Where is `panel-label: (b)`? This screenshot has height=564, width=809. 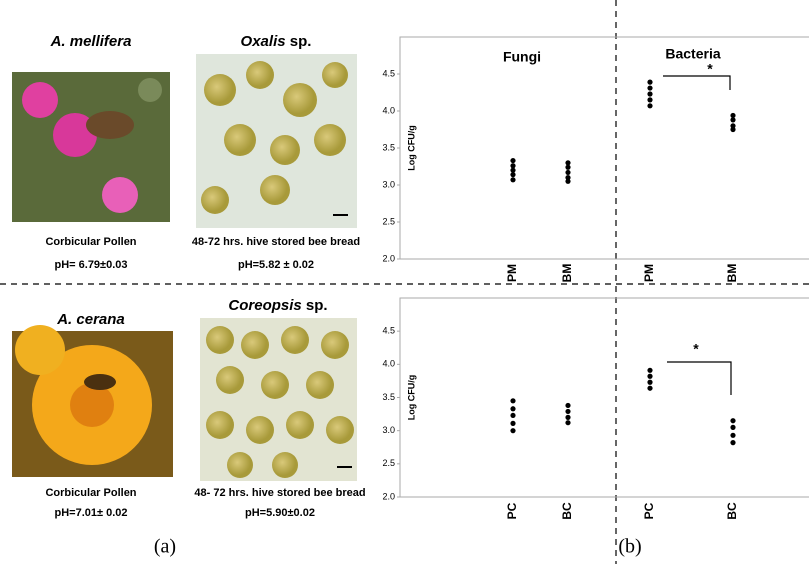 panel-label: (b) is located at coordinates (629, 547).